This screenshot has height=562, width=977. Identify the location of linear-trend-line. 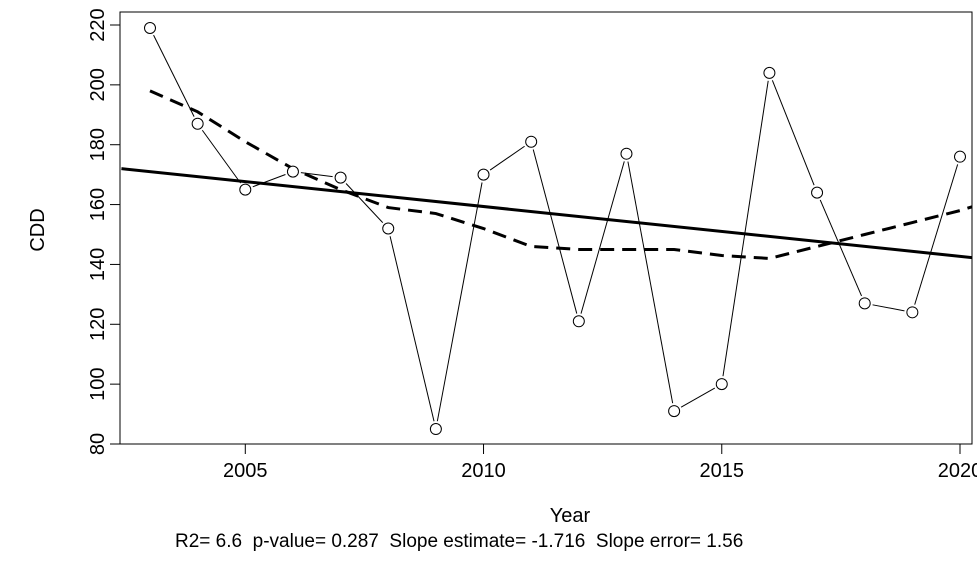
(546, 213).